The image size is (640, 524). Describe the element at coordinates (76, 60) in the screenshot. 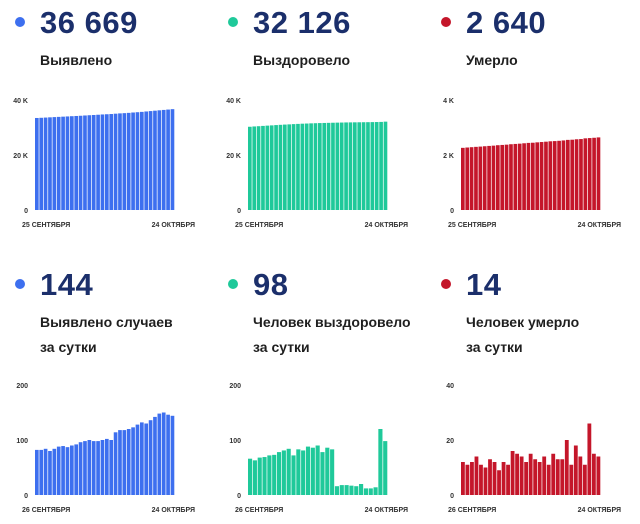

I see `stat-label: Выявлено` at that location.